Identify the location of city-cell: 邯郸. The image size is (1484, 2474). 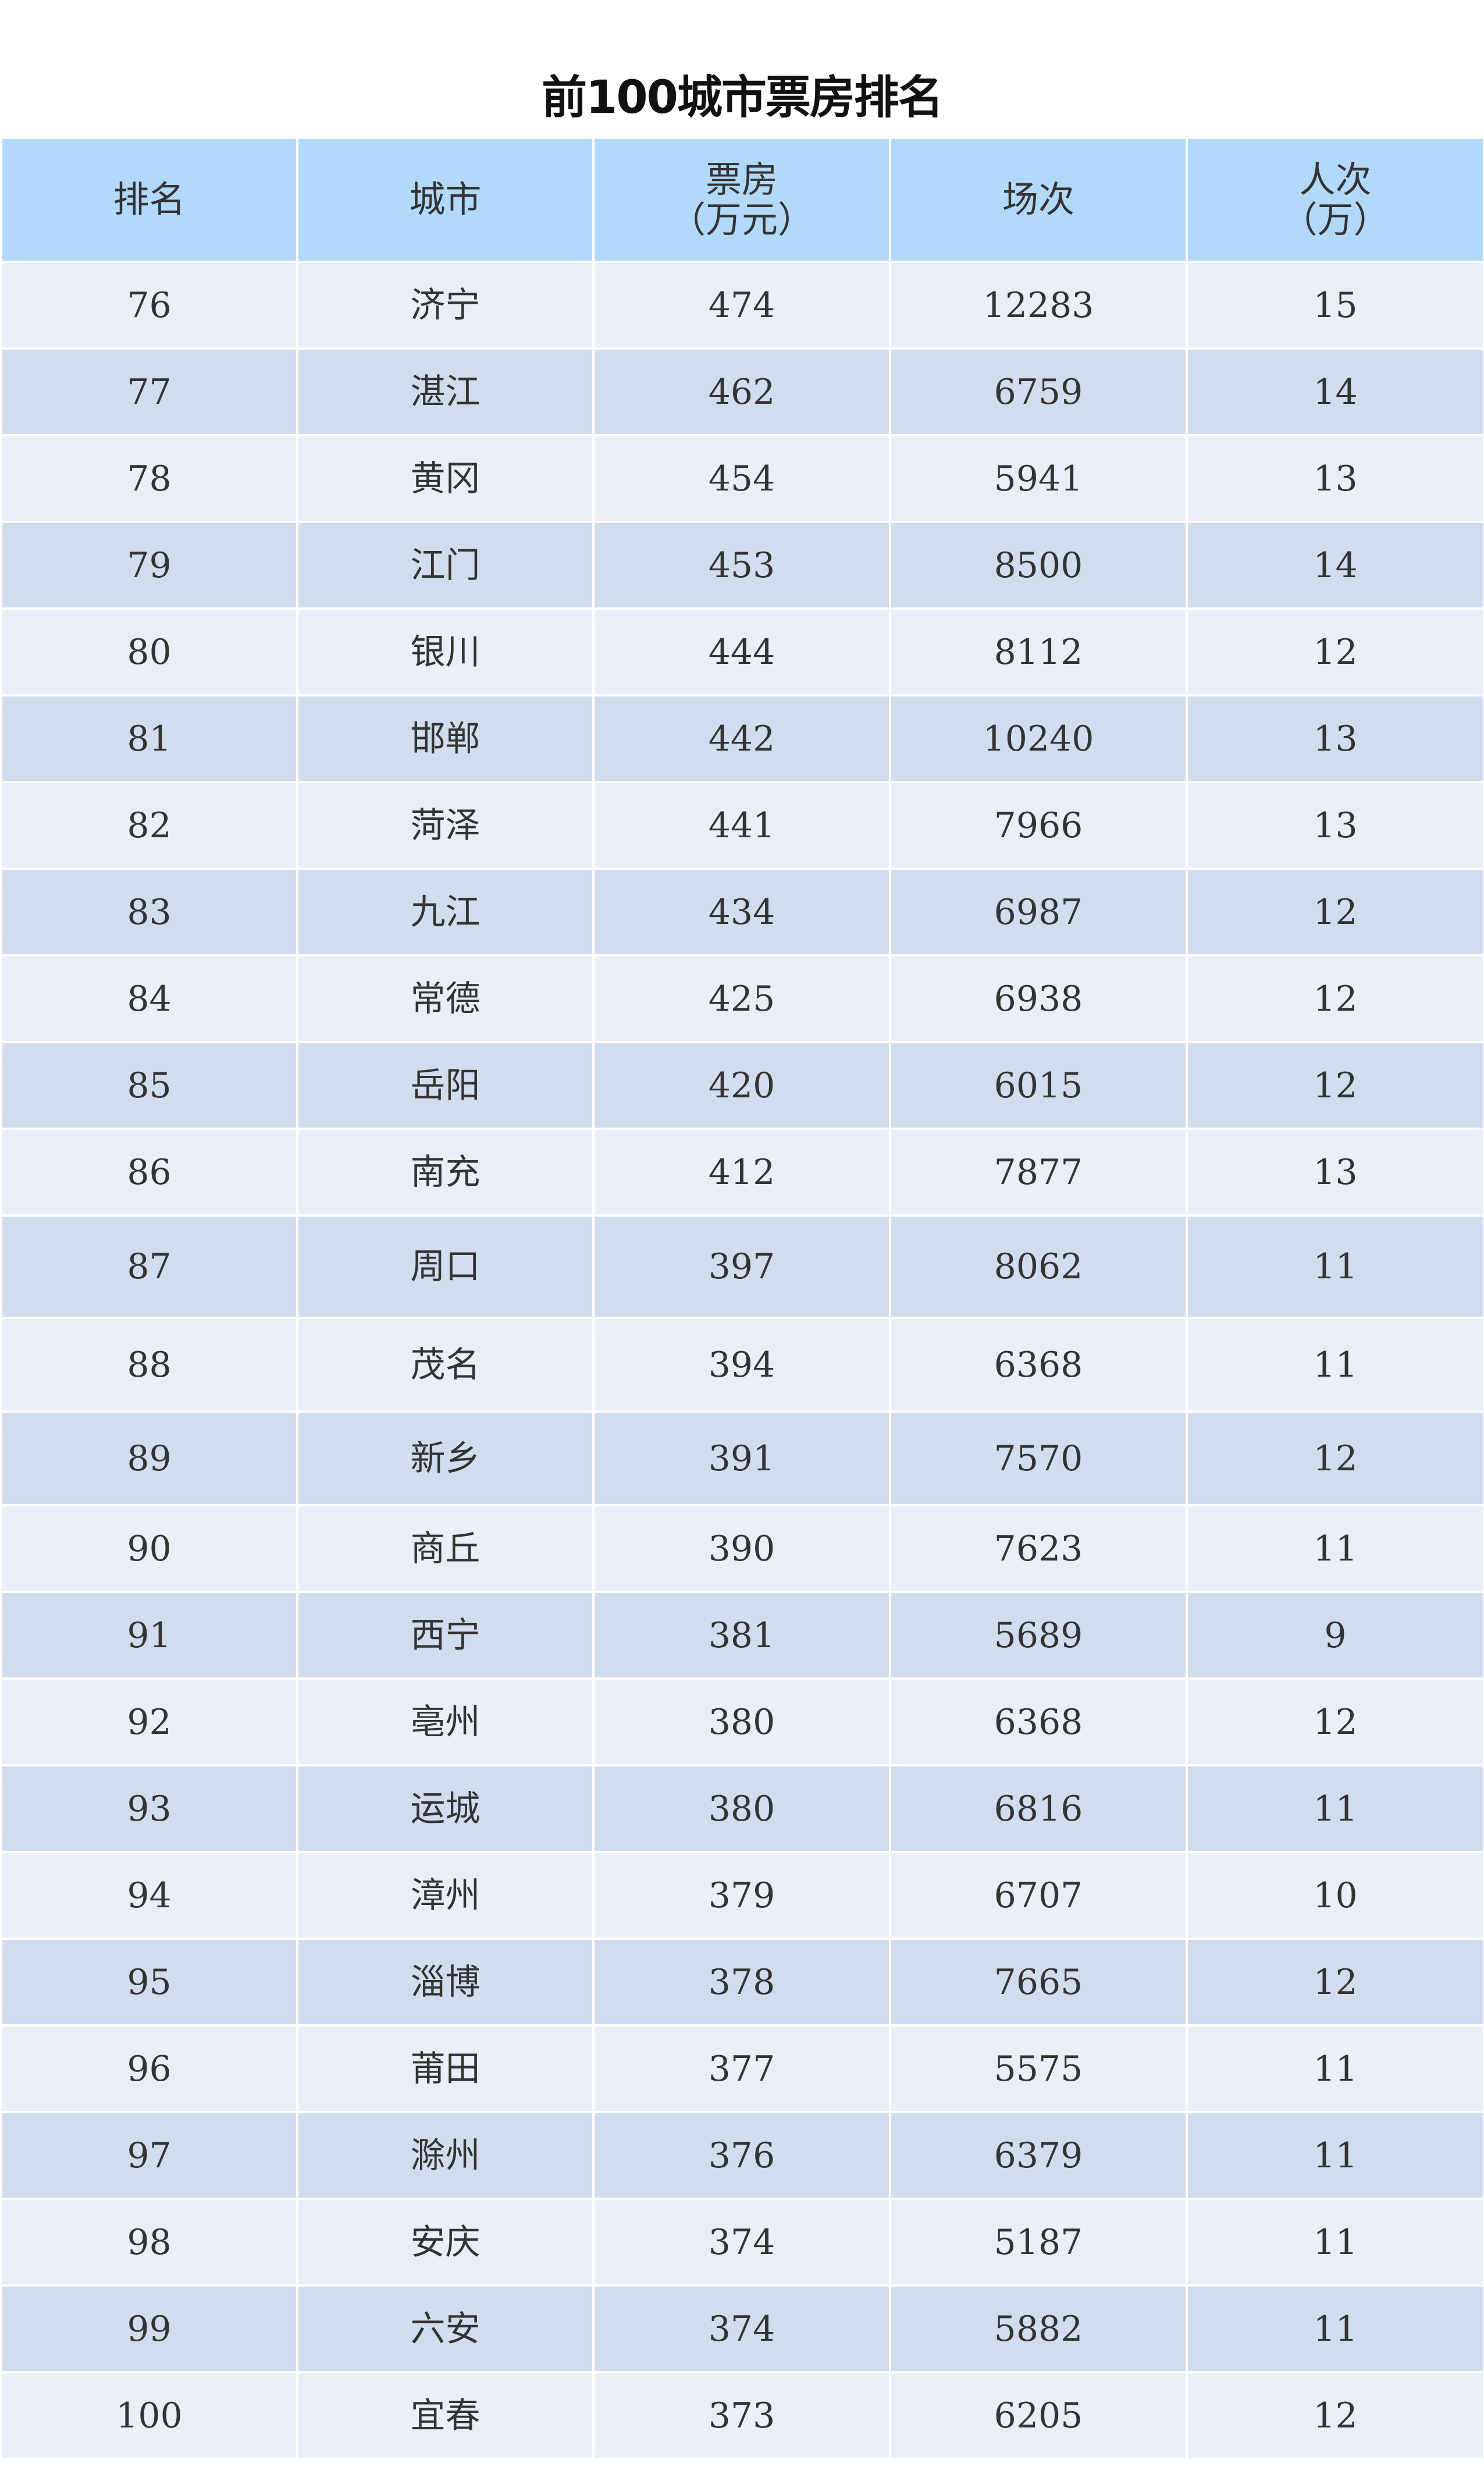
(445, 738).